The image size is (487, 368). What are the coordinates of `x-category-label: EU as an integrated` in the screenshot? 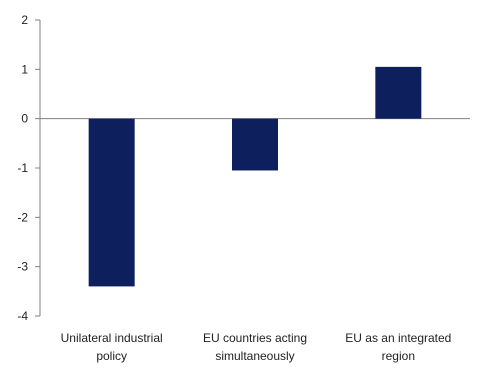 It's located at (398, 338).